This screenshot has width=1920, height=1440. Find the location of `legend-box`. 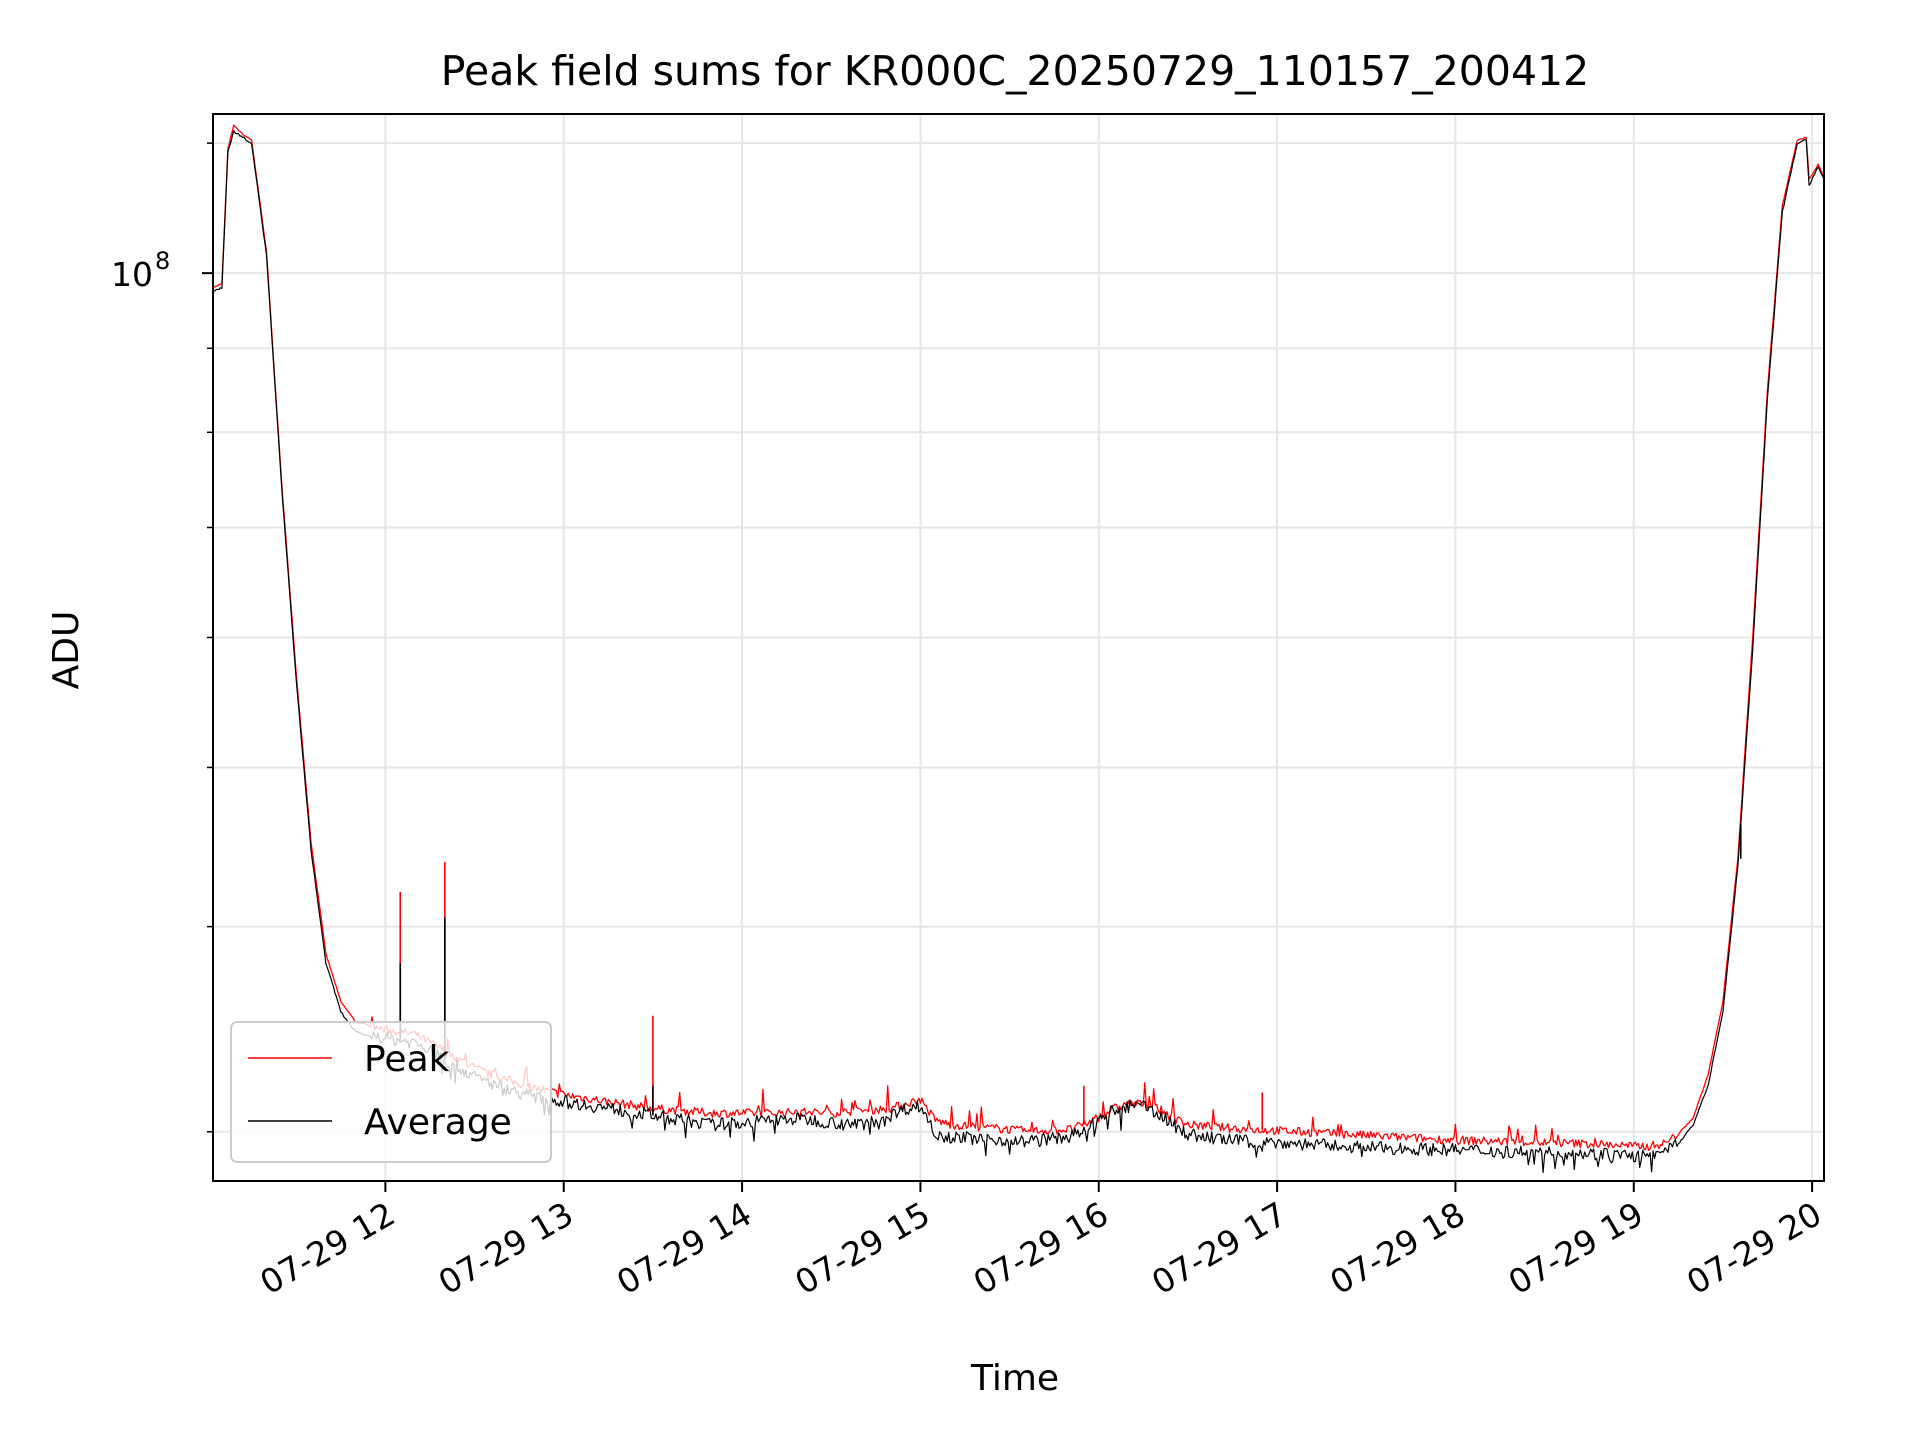

legend-box is located at coordinates (391, 1092).